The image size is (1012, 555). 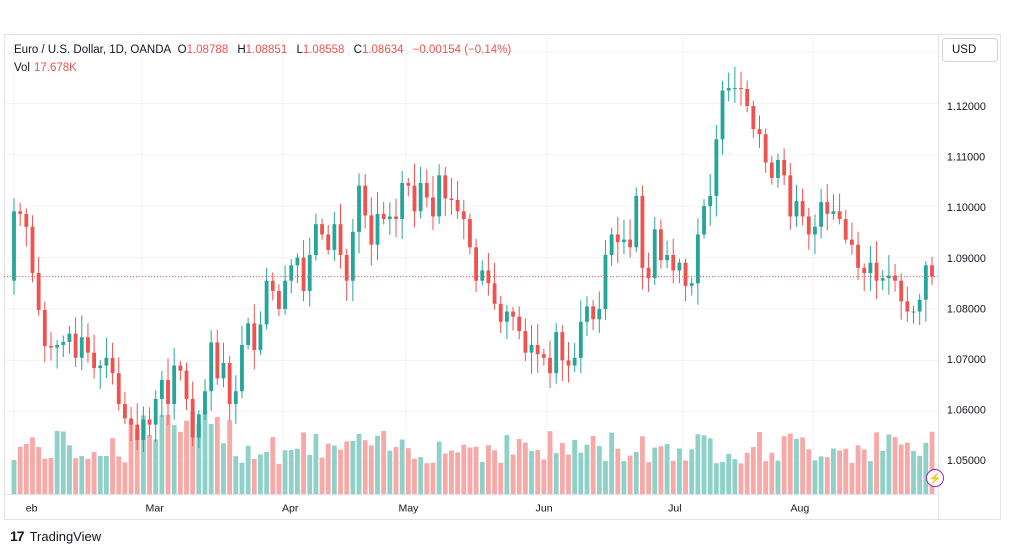 What do you see at coordinates (409, 508) in the screenshot?
I see `x-tick-label: May` at bounding box center [409, 508].